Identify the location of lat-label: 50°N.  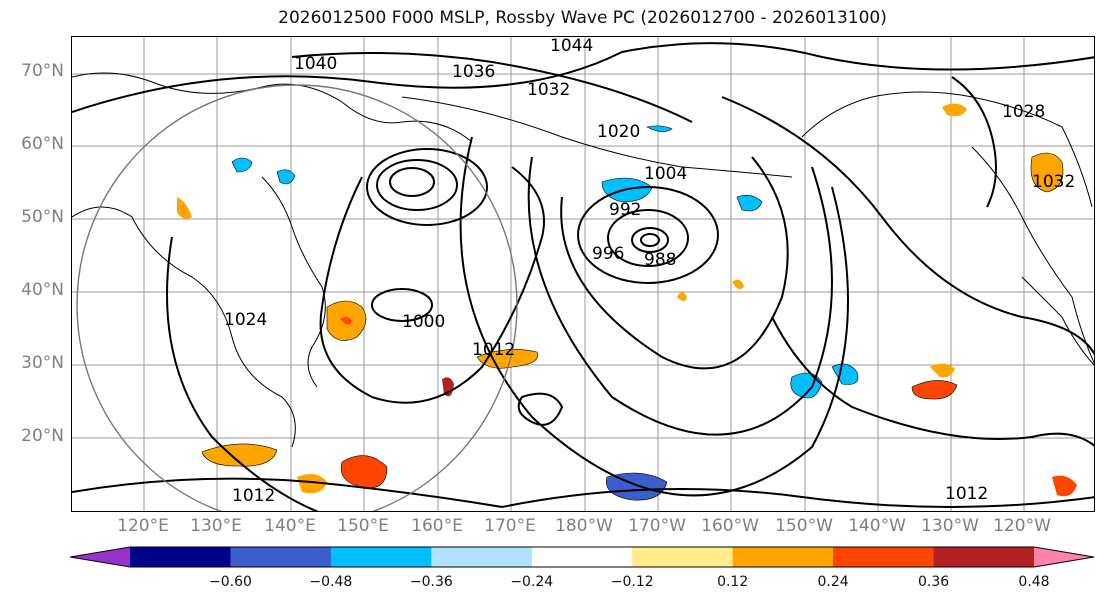
(42, 217).